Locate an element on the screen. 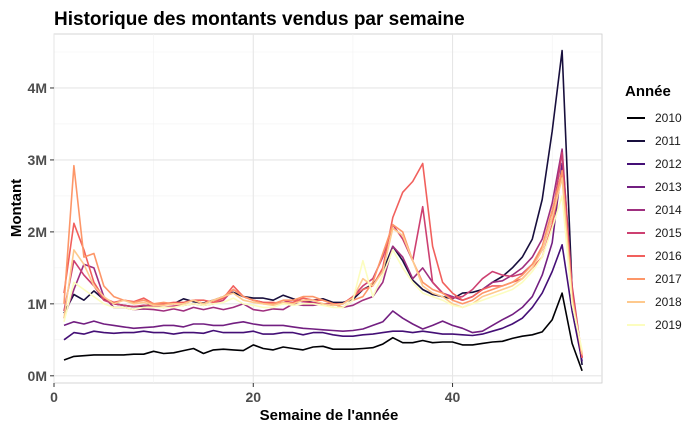 The image size is (700, 432). y-axis-title: Montant is located at coordinates (16, 208).